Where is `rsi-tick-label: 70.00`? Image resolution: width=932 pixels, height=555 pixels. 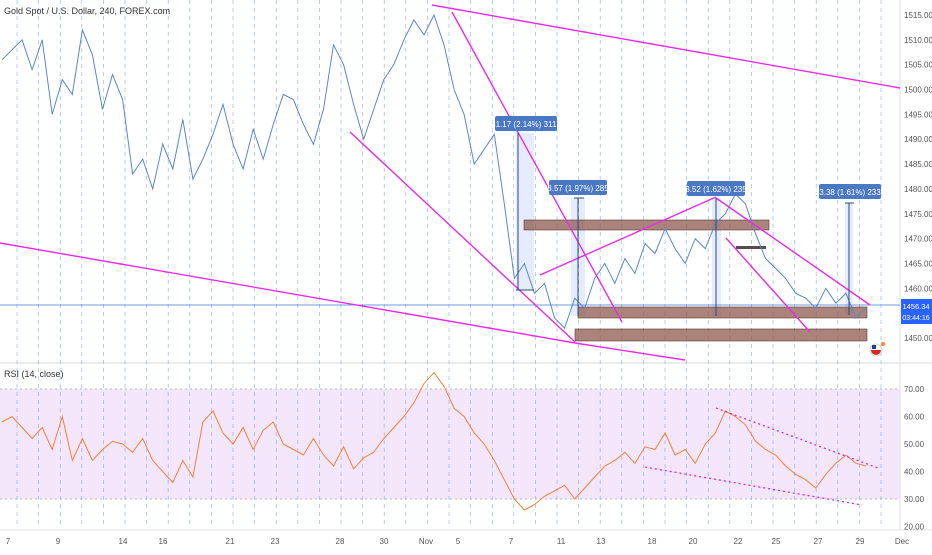 rsi-tick-label: 70.00 is located at coordinates (914, 389).